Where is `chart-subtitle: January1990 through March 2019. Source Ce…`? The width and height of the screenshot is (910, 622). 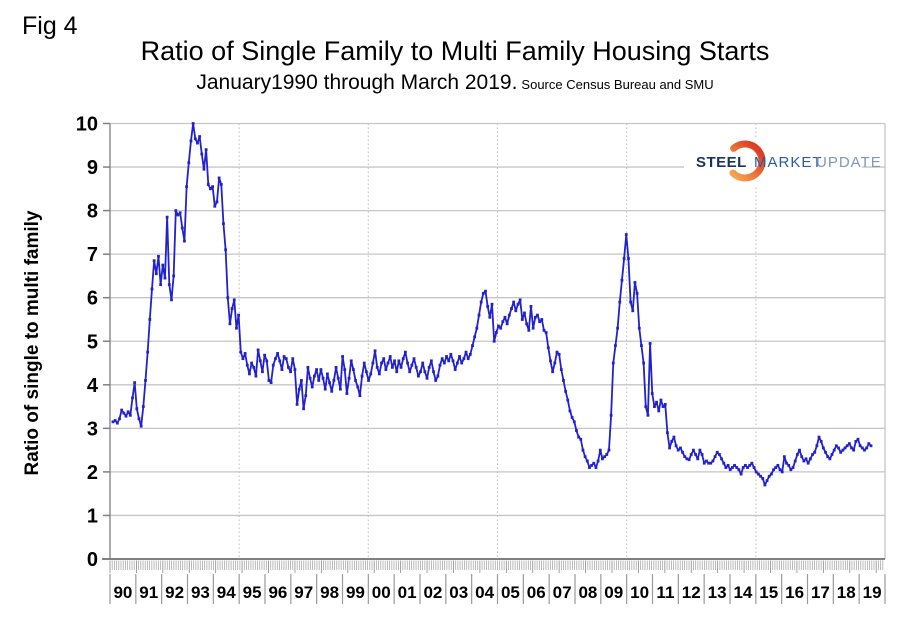 chart-subtitle: January1990 through March 2019. Source Ce… is located at coordinates (455, 83).